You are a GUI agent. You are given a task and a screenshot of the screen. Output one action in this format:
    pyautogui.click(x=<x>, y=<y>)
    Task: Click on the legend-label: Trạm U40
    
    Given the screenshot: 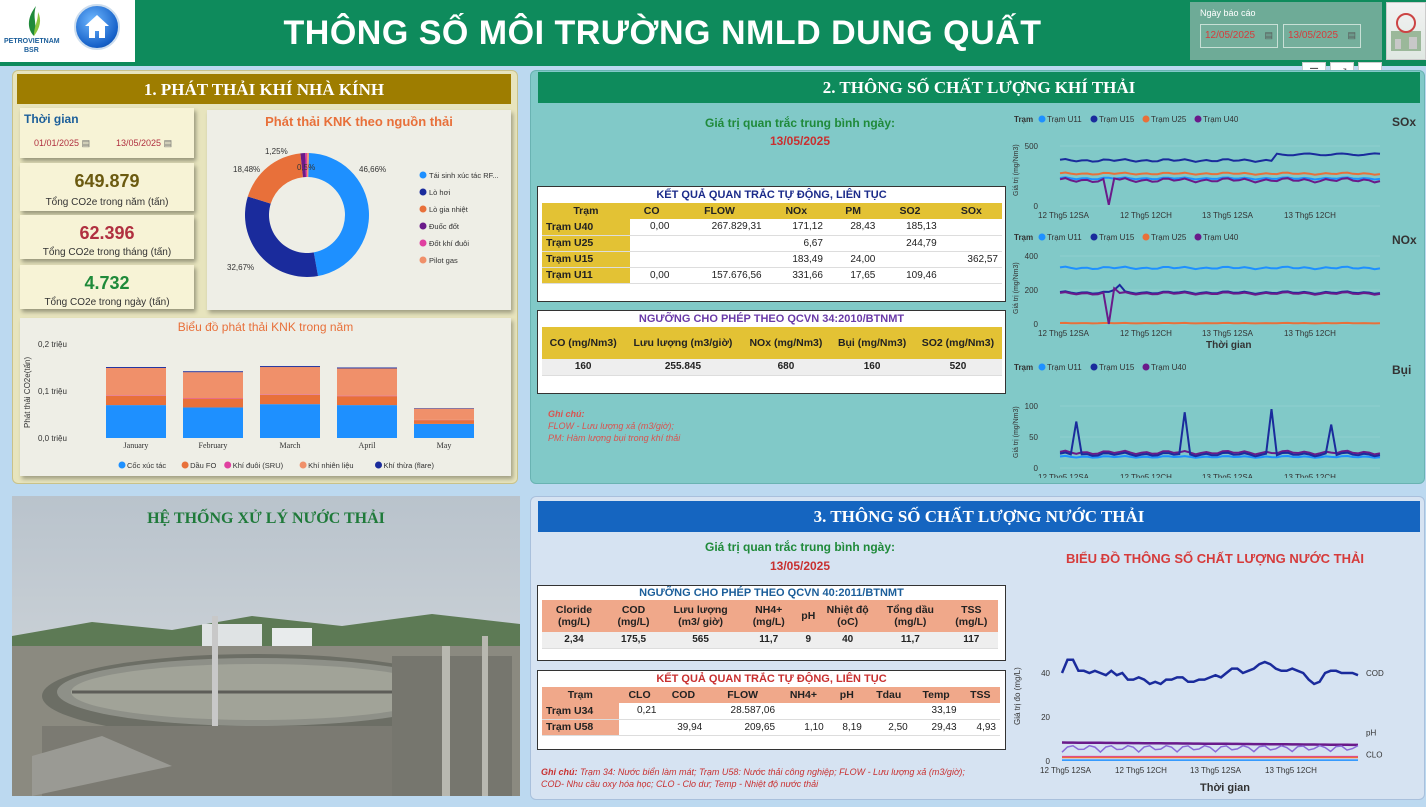 What is the action you would take?
    pyautogui.click(x=1221, y=237)
    